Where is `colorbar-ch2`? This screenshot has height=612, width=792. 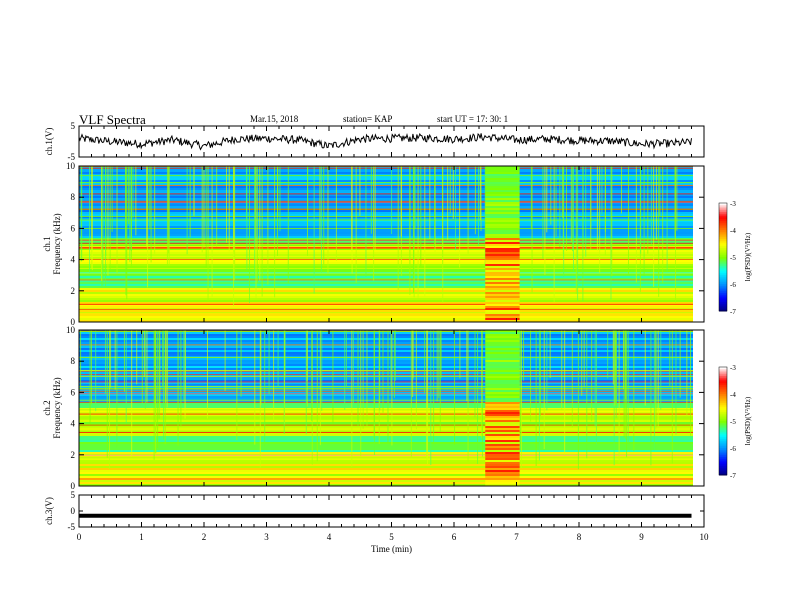 colorbar-ch2 is located at coordinates (723, 421).